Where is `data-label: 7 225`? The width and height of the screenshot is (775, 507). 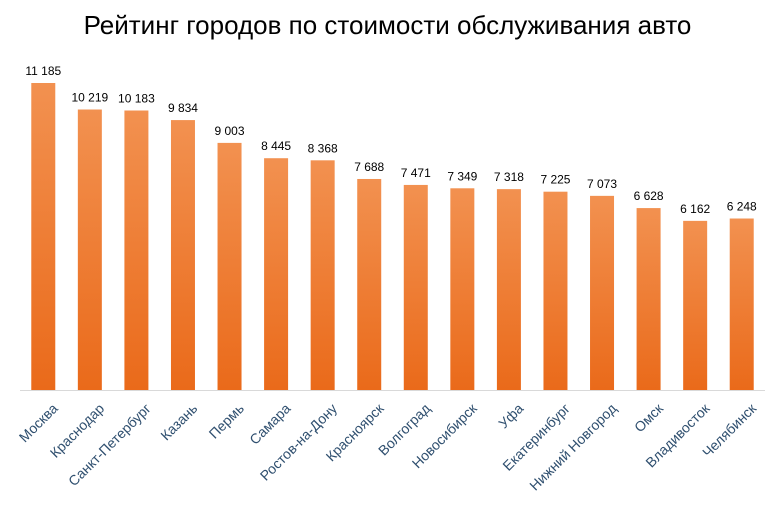 data-label: 7 225 is located at coordinates (555, 180).